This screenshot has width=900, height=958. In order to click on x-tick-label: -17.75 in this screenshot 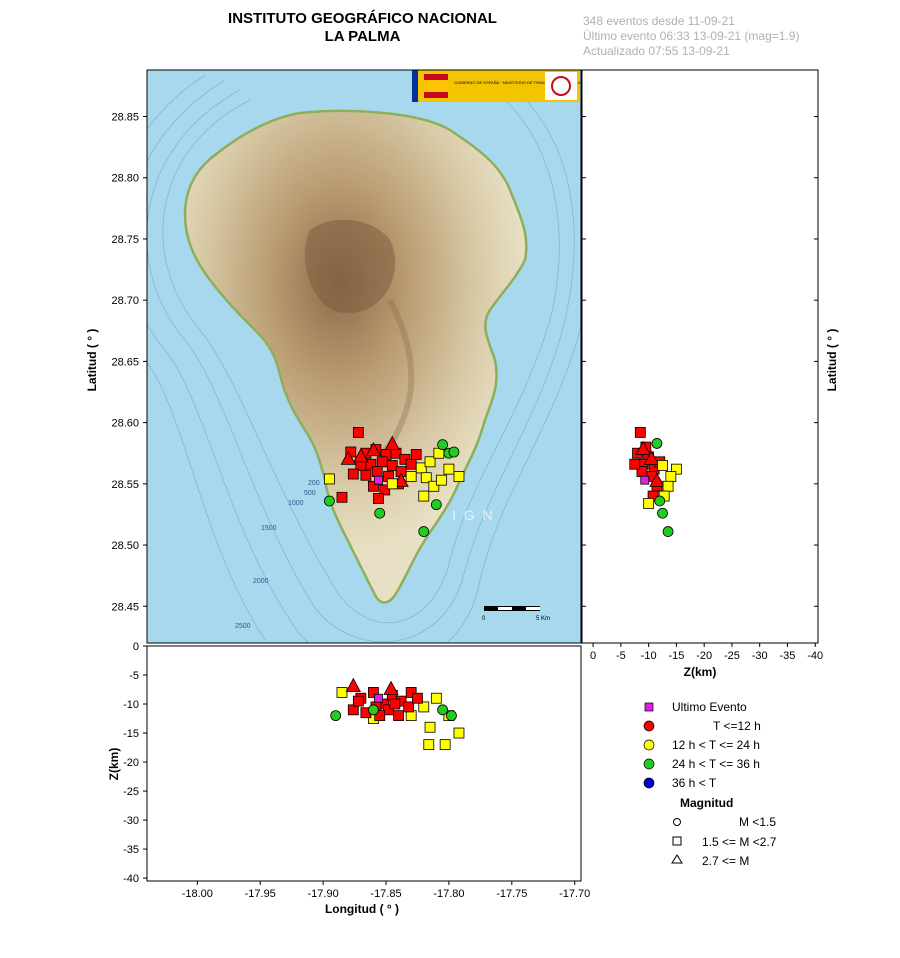, I will do `click(511, 894)`.